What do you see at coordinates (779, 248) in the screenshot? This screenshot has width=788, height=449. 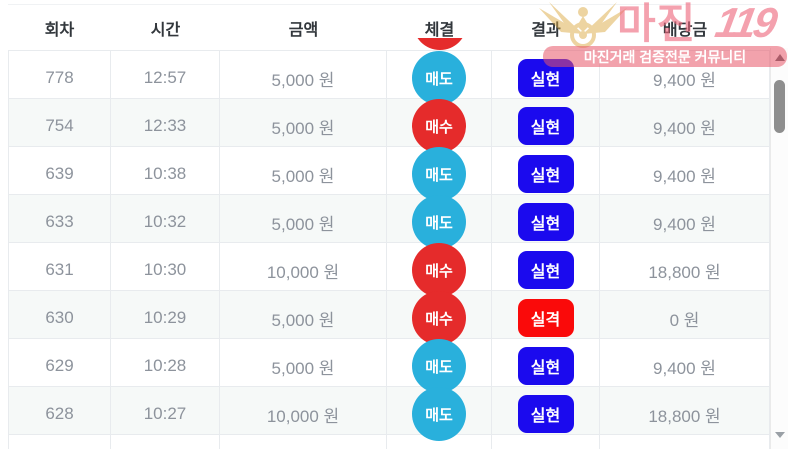 I see `scrollbar` at bounding box center [779, 248].